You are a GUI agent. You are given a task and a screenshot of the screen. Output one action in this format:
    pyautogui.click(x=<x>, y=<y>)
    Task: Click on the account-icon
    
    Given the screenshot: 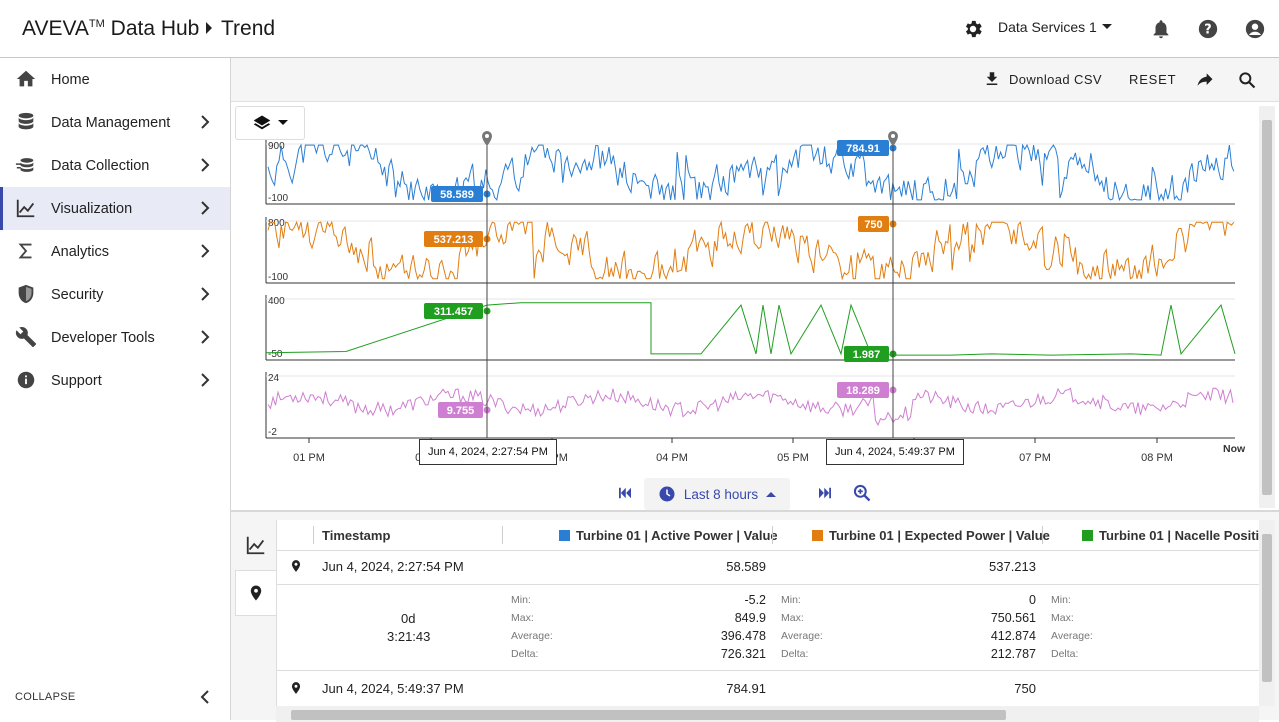 What is the action you would take?
    pyautogui.click(x=1255, y=29)
    